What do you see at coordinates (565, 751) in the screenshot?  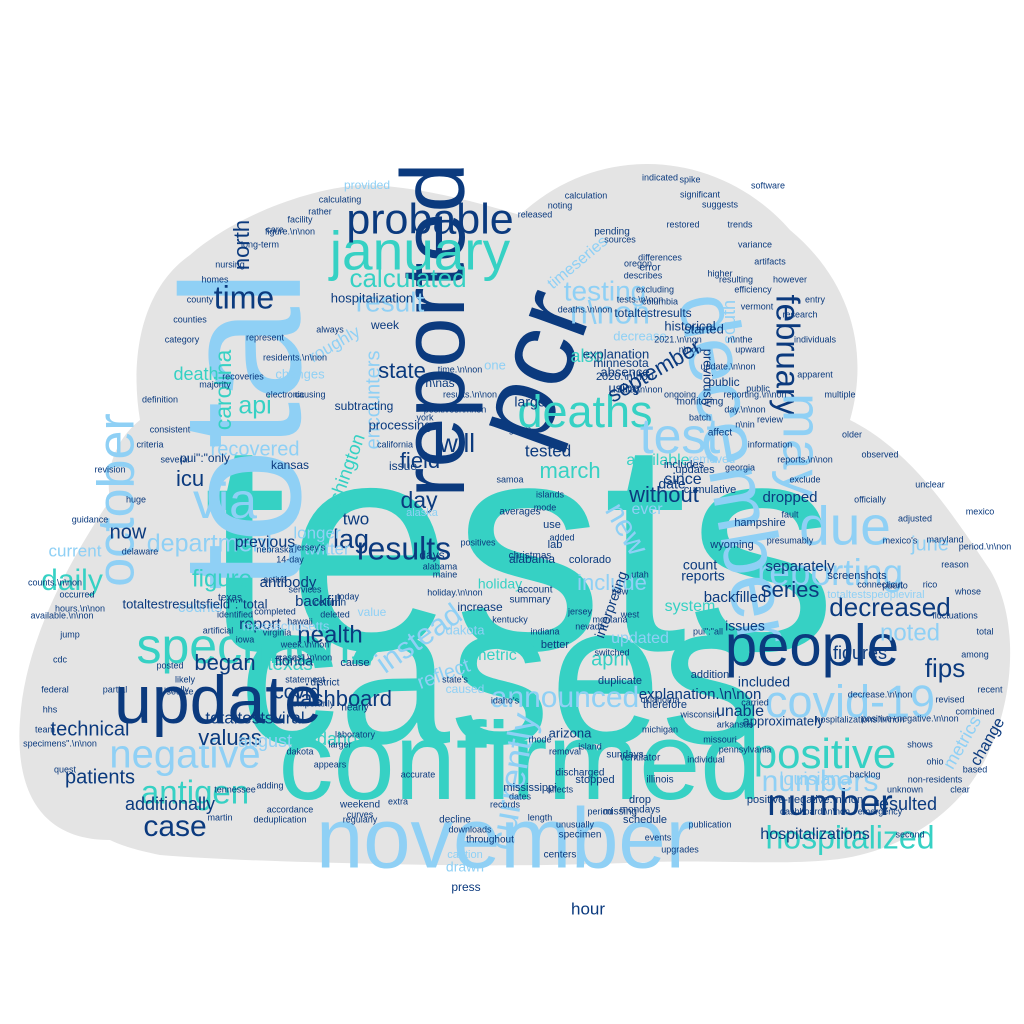 I see `word-257: removal` at bounding box center [565, 751].